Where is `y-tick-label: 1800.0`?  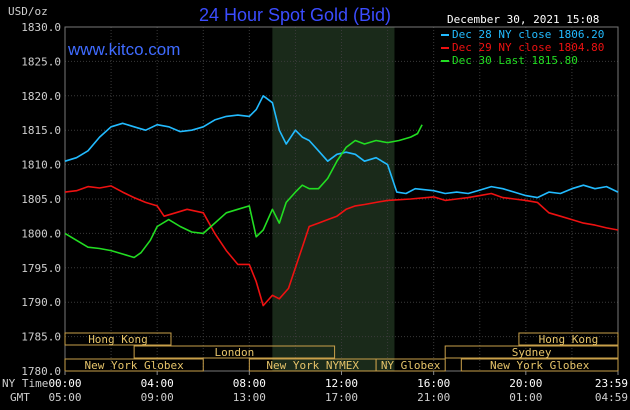 y-tick-label: 1800.0 is located at coordinates (41, 233).